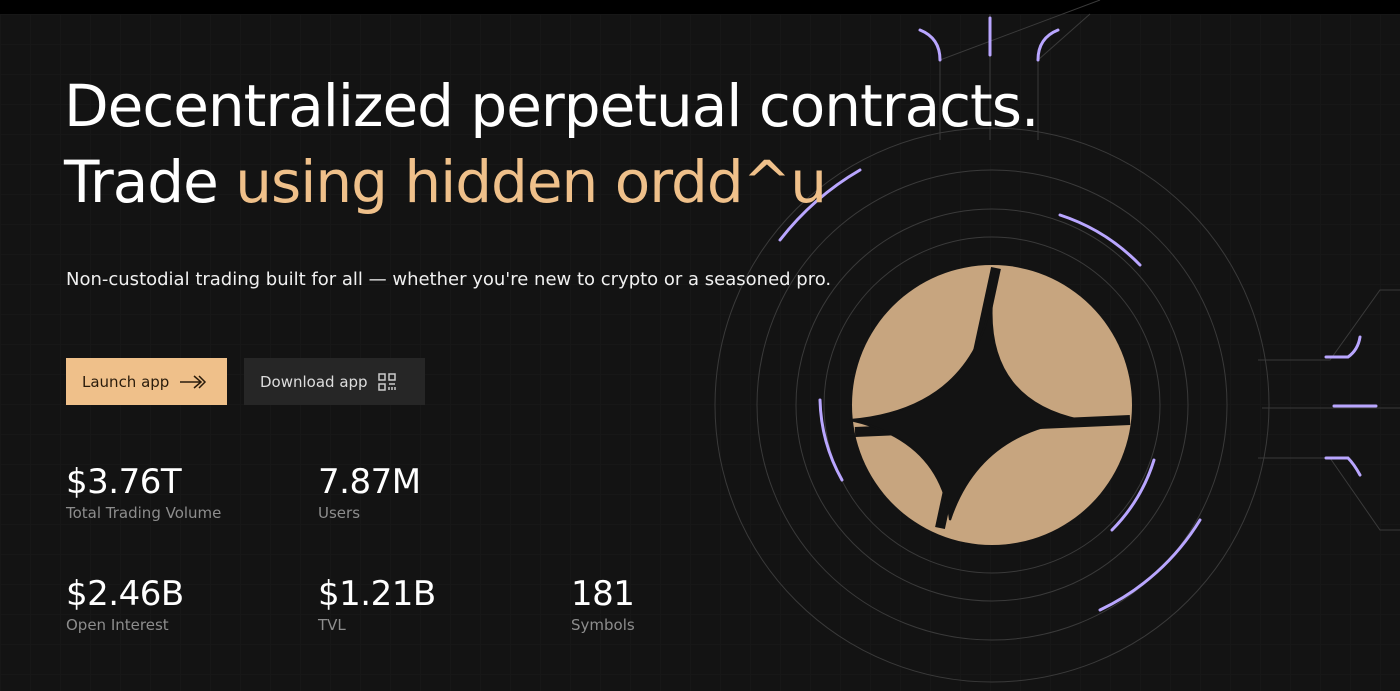 The image size is (1400, 691). Describe the element at coordinates (193, 381) in the screenshot. I see `arrow-right-icon` at that location.